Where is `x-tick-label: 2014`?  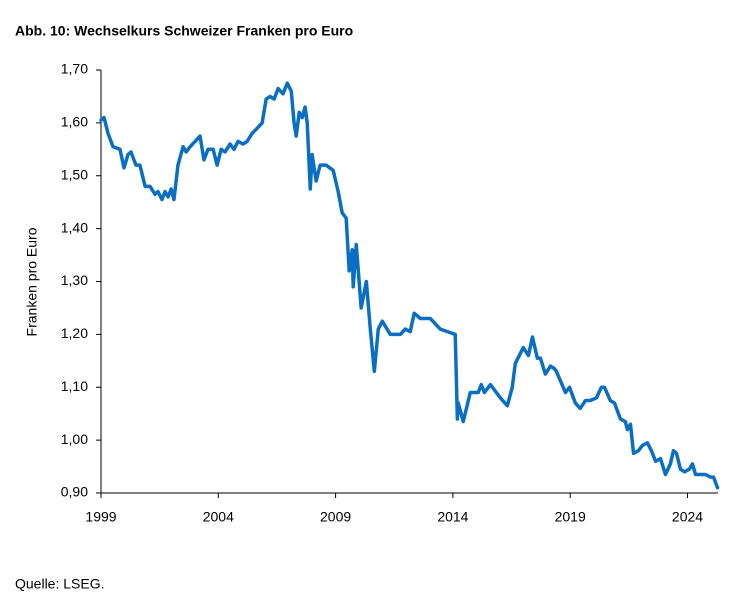
x-tick-label: 2014 is located at coordinates (452, 517).